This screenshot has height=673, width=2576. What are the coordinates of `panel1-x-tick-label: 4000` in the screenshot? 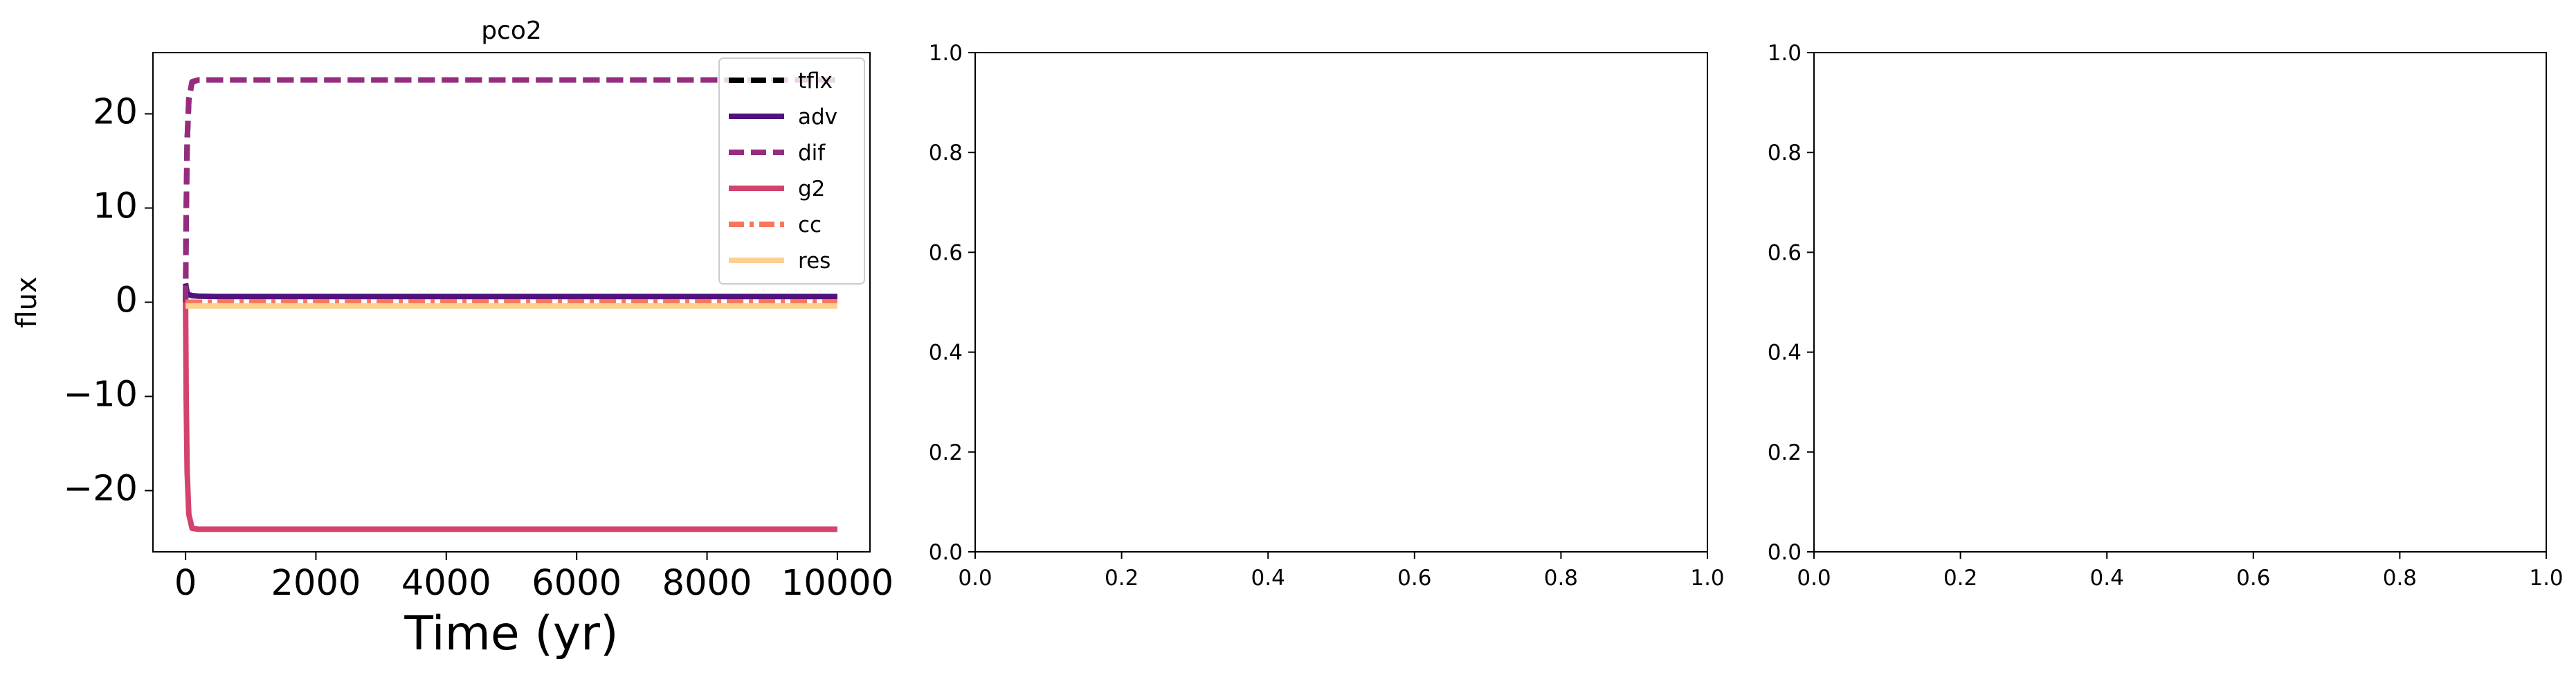 It's located at (446, 583).